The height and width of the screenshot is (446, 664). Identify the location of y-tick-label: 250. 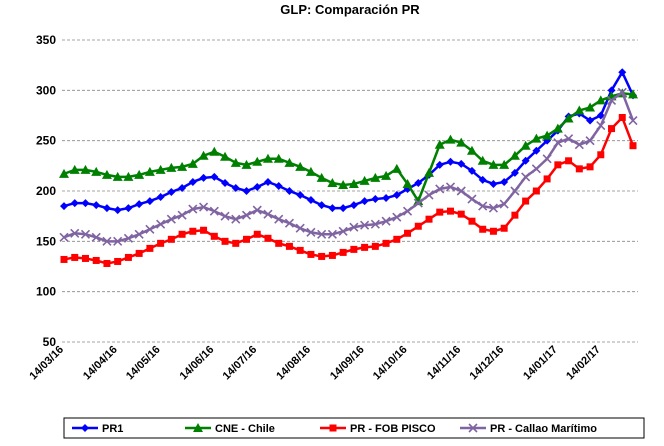
(46, 141).